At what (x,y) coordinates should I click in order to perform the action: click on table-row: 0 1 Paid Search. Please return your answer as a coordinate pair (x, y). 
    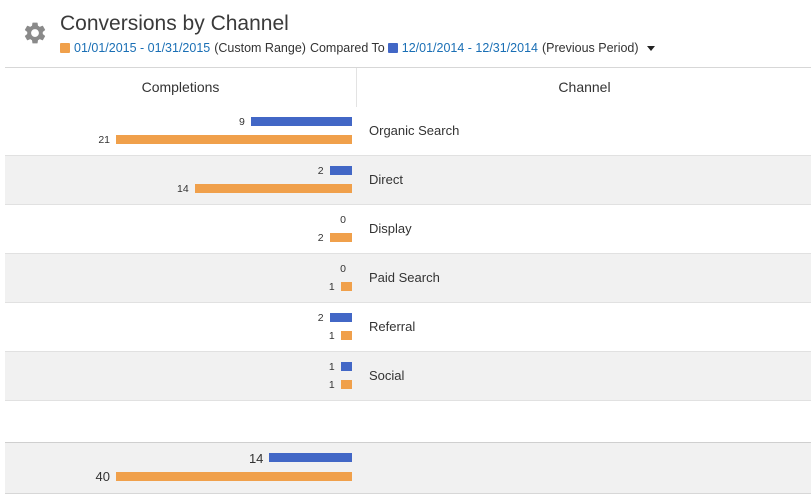
    Looking at the image, I should click on (408, 278).